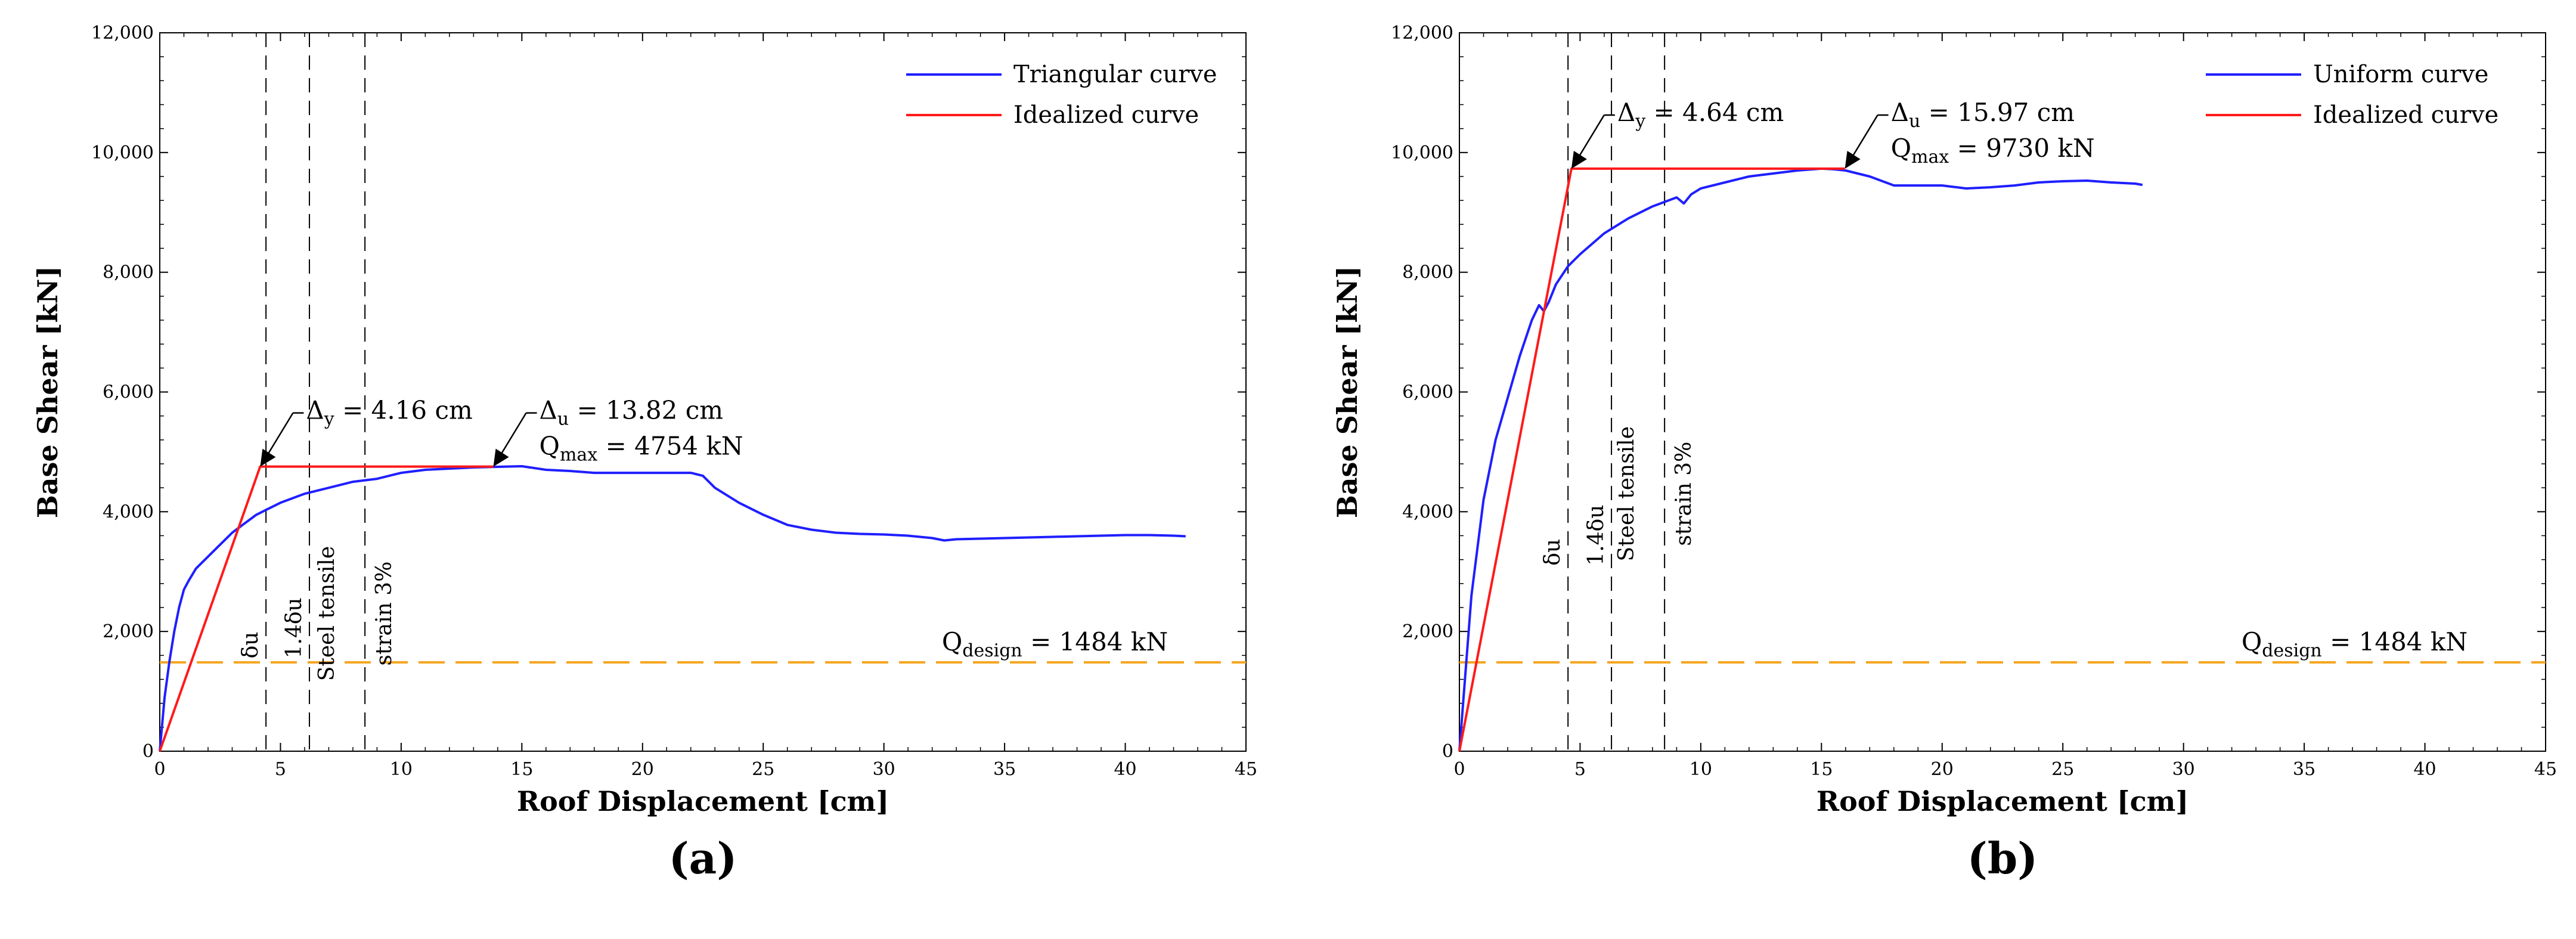 This screenshot has height=939, width=2576. I want to click on annotation-text-line2: Qmax = 9730 kN, so click(1993, 151).